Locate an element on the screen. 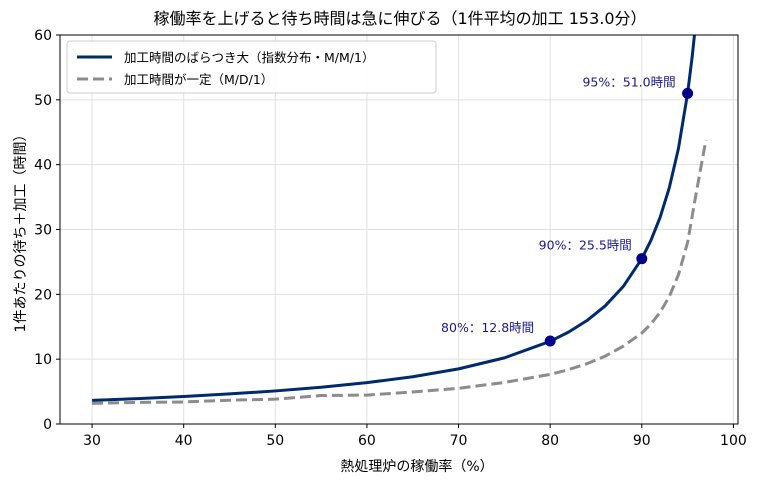  x-tick-label: 60 is located at coordinates (367, 441).